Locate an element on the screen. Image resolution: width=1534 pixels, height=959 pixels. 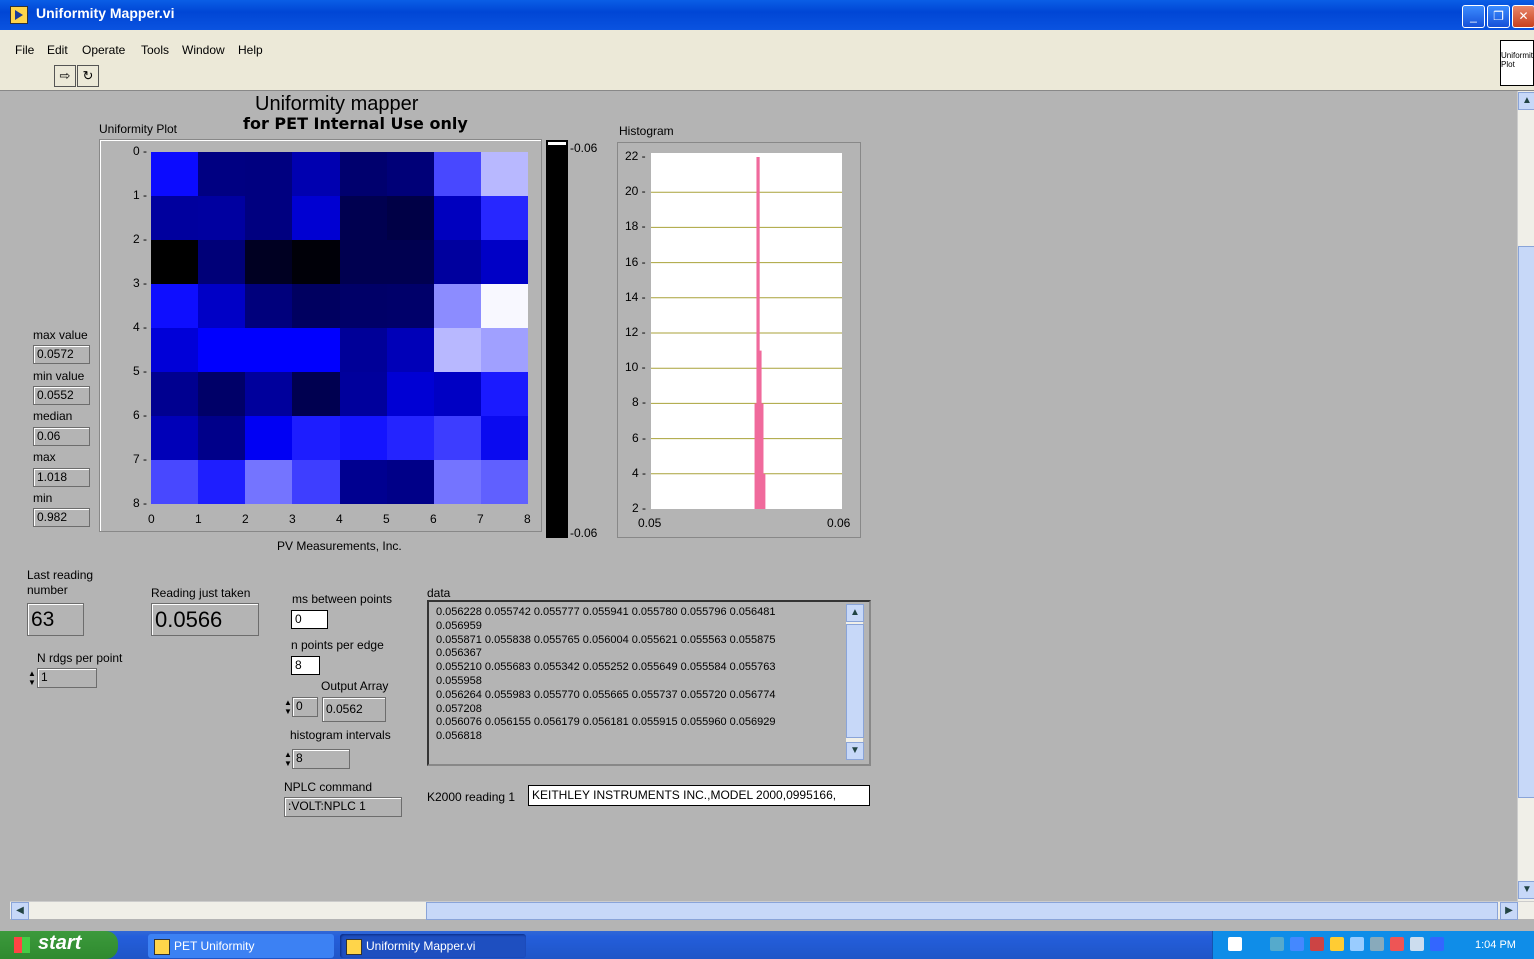
scroll-right-icon: ▶ is located at coordinates (1509, 911).